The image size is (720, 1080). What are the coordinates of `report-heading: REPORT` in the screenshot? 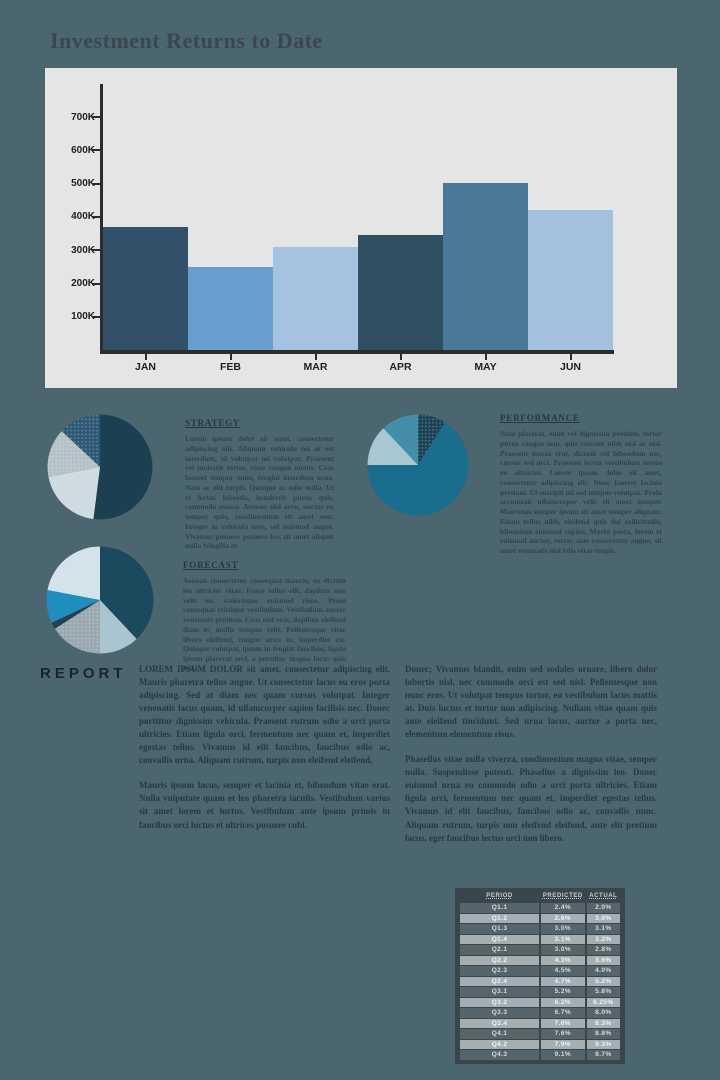 It's located at (83, 673).